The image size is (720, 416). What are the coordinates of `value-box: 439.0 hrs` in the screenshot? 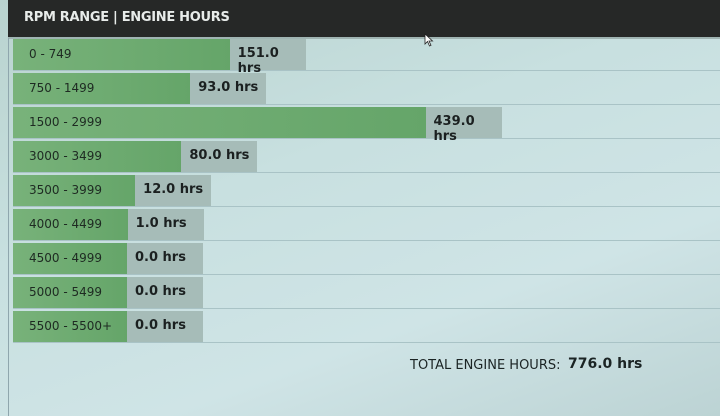 It's located at (463, 125).